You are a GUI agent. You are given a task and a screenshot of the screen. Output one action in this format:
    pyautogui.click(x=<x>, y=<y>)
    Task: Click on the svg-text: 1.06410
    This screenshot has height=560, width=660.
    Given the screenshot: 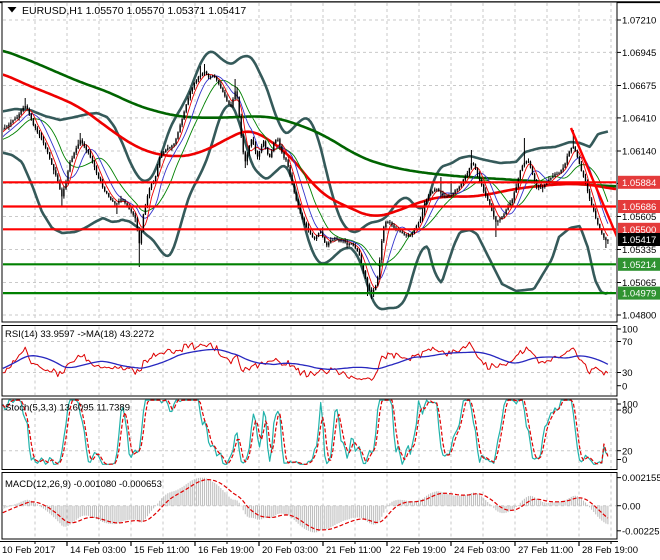 What is the action you would take?
    pyautogui.click(x=639, y=119)
    